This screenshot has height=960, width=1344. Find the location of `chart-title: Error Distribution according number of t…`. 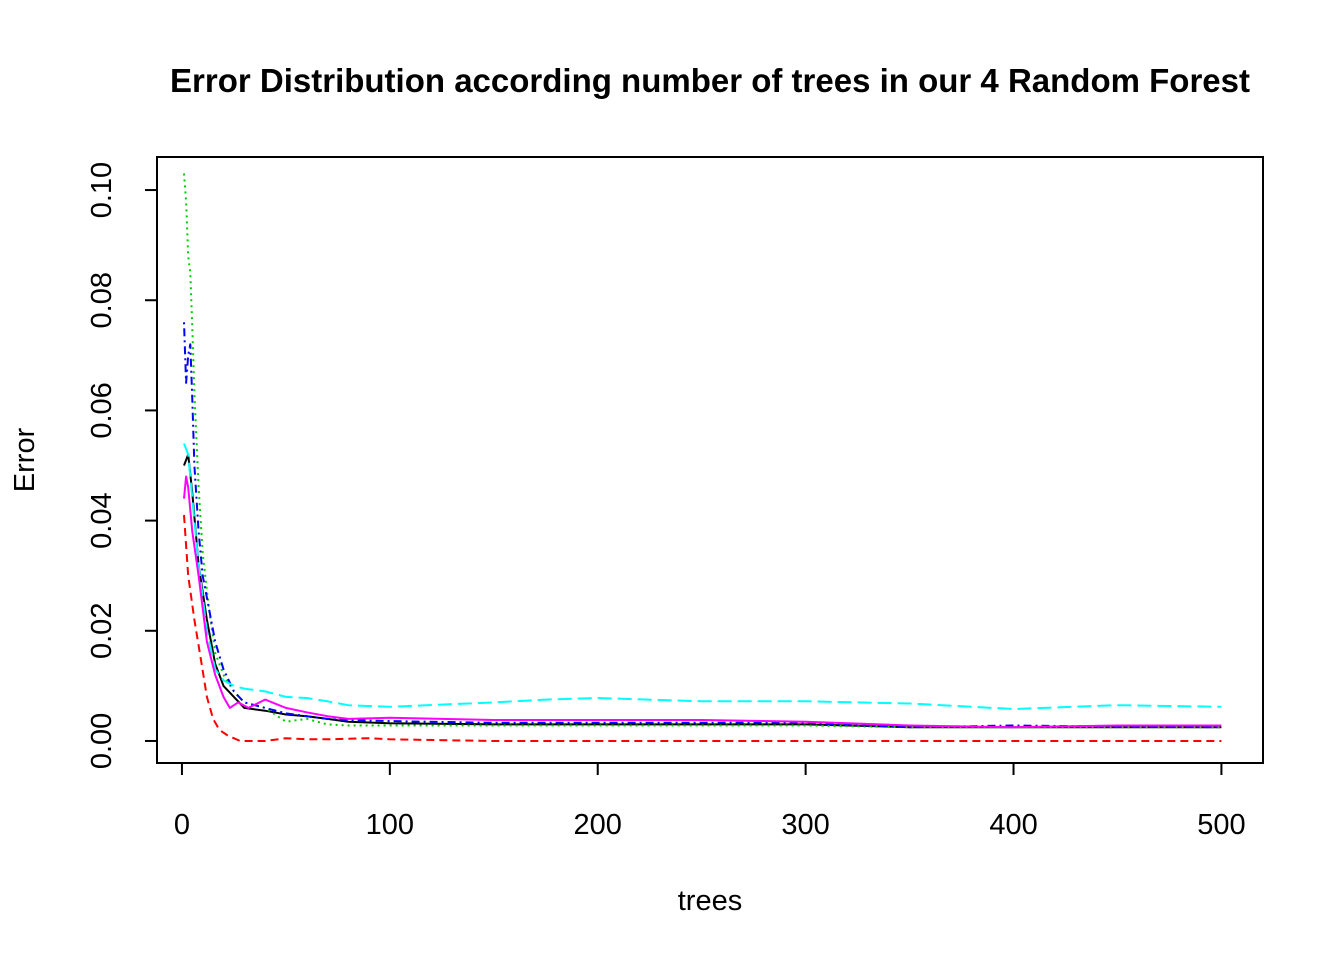

chart-title: Error Distribution according number of t… is located at coordinates (710, 80).